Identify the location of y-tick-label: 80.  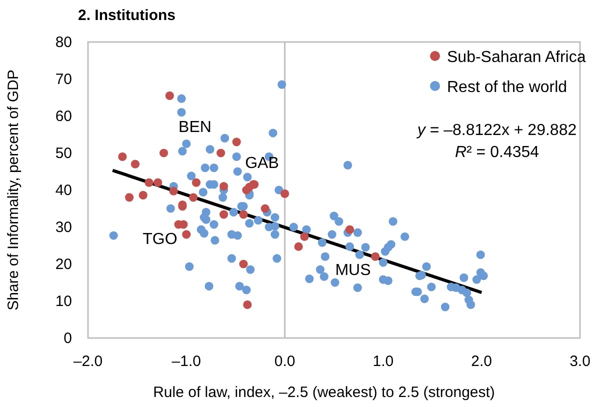
(63, 42).